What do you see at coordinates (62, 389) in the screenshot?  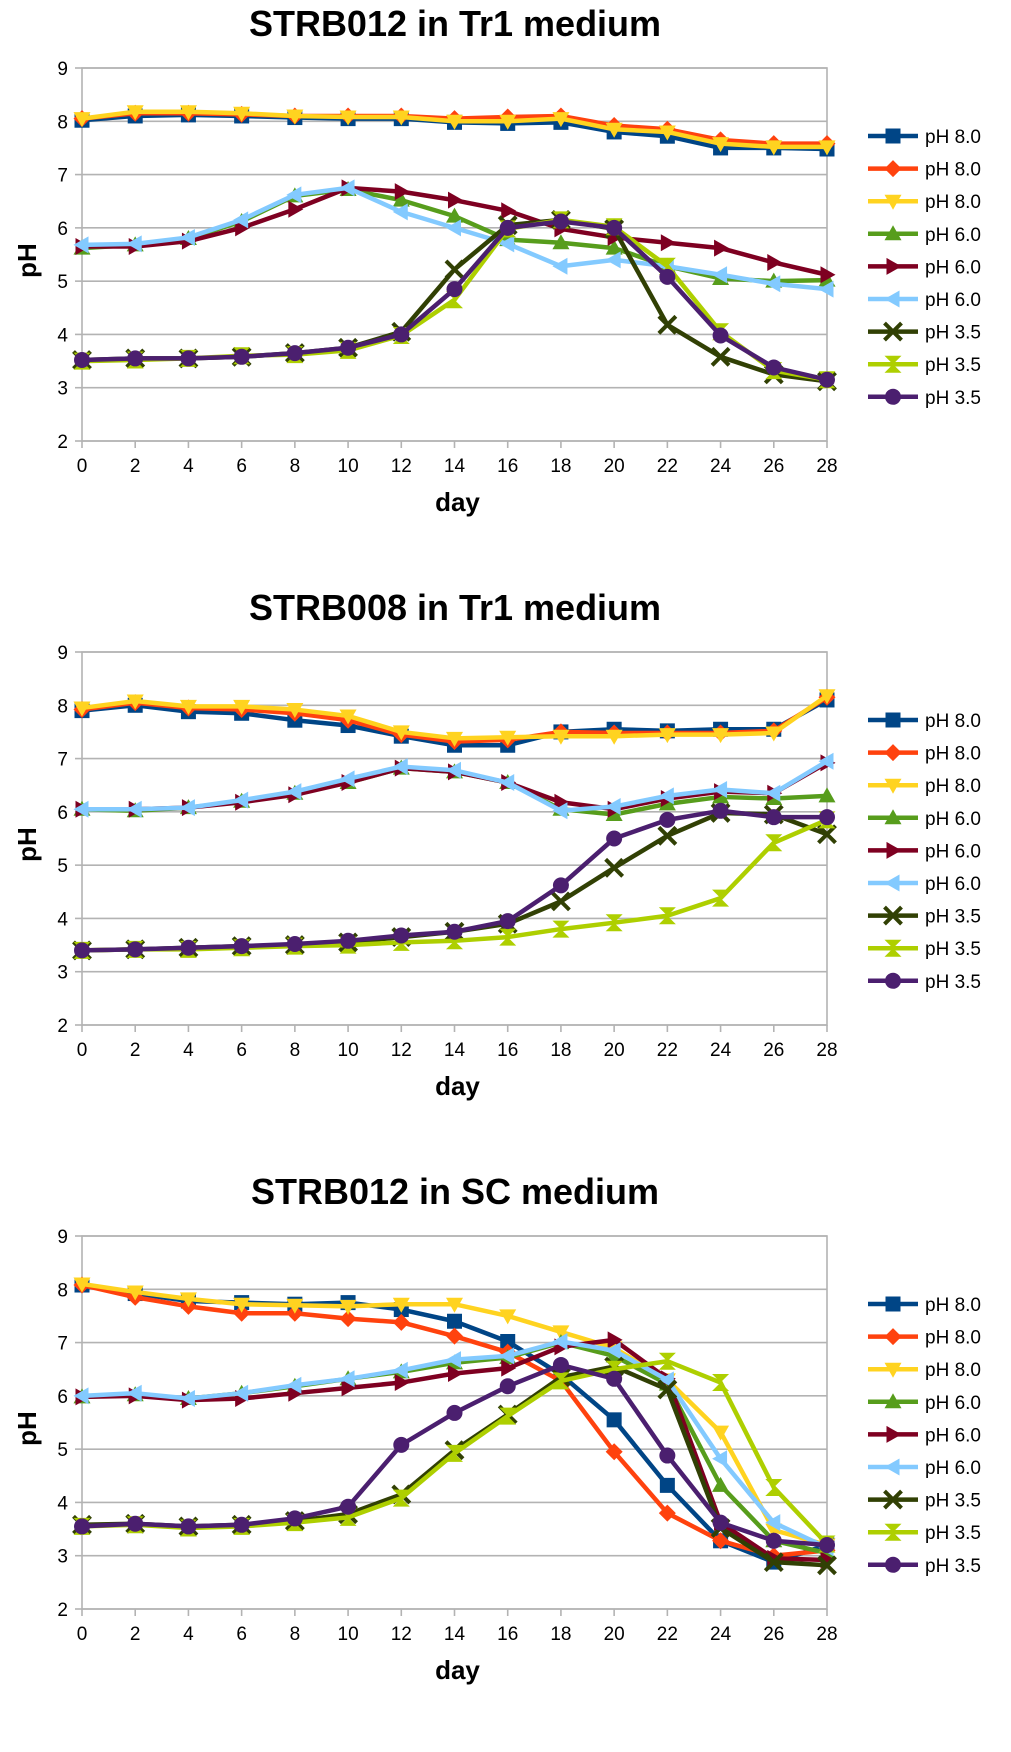 I see `y-tick-label: 3` at bounding box center [62, 389].